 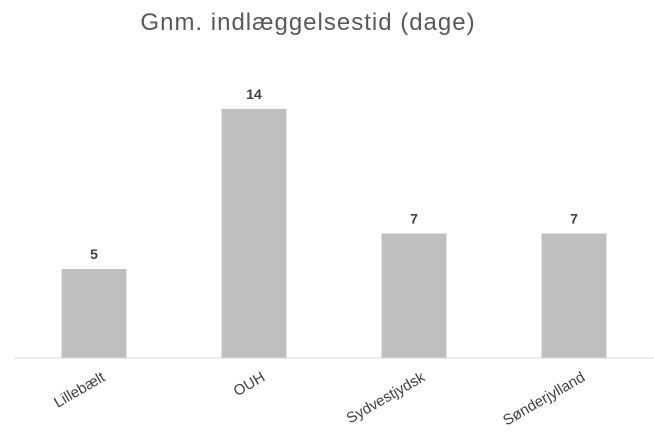 I want to click on x-tick-label-3: Sønderjylland, so click(x=544, y=399).